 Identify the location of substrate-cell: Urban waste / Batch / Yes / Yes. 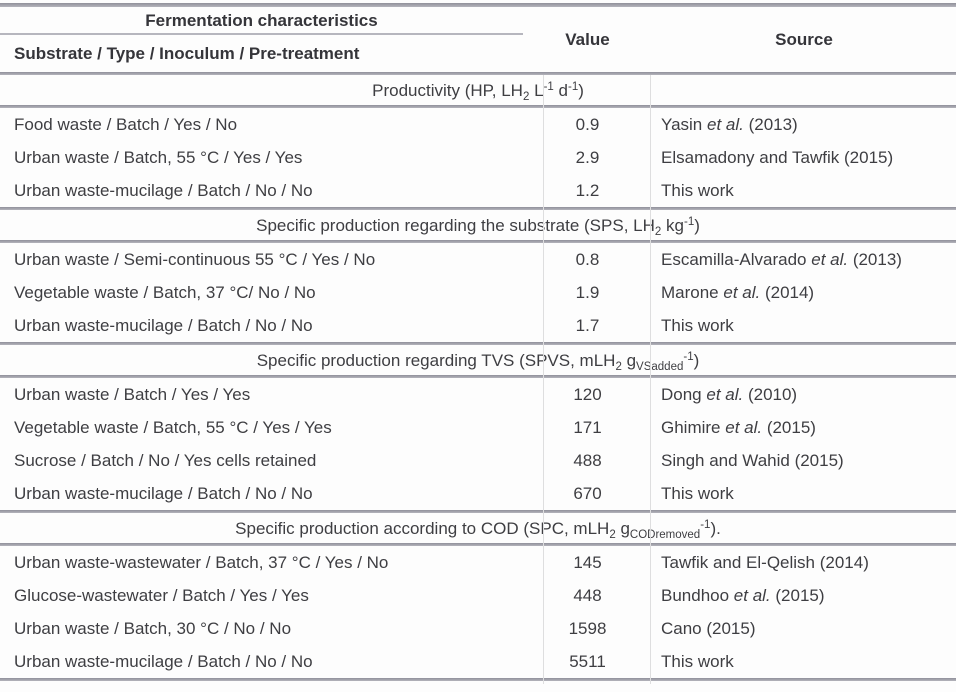
(132, 394).